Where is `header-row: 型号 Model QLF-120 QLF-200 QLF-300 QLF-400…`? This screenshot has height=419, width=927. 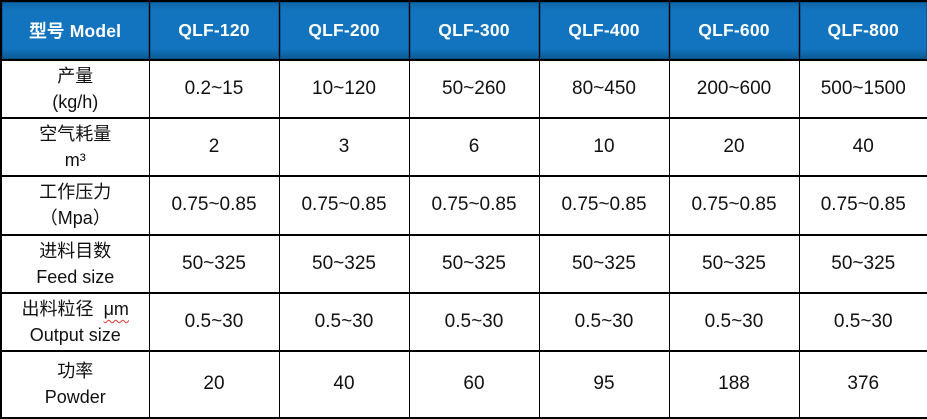 header-row: 型号 Model QLF-120 QLF-200 QLF-300 QLF-400… is located at coordinates (463, 30).